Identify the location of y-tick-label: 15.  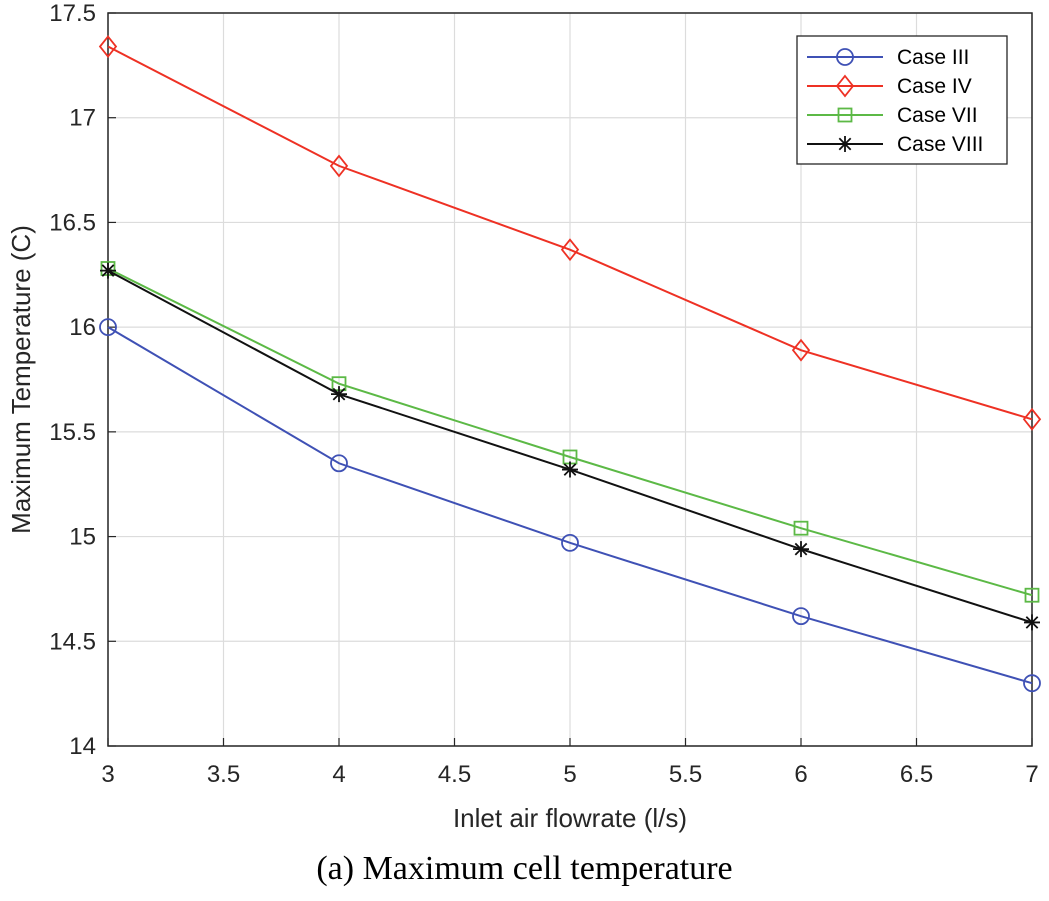
(82, 537).